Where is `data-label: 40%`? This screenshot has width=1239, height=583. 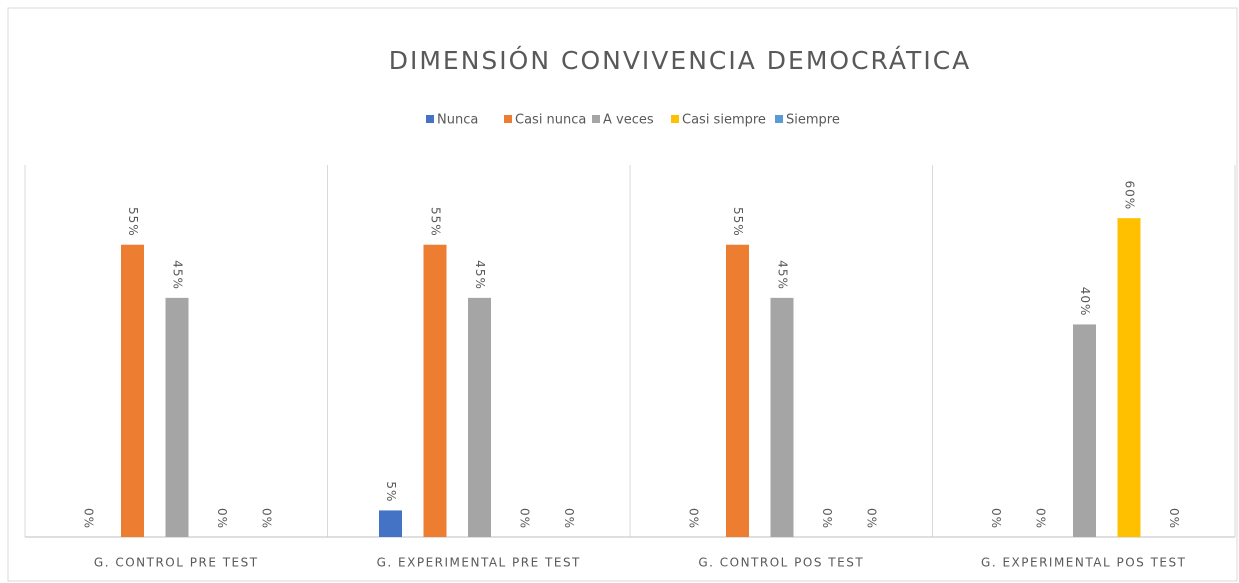 data-label: 40% is located at coordinates (1085, 302).